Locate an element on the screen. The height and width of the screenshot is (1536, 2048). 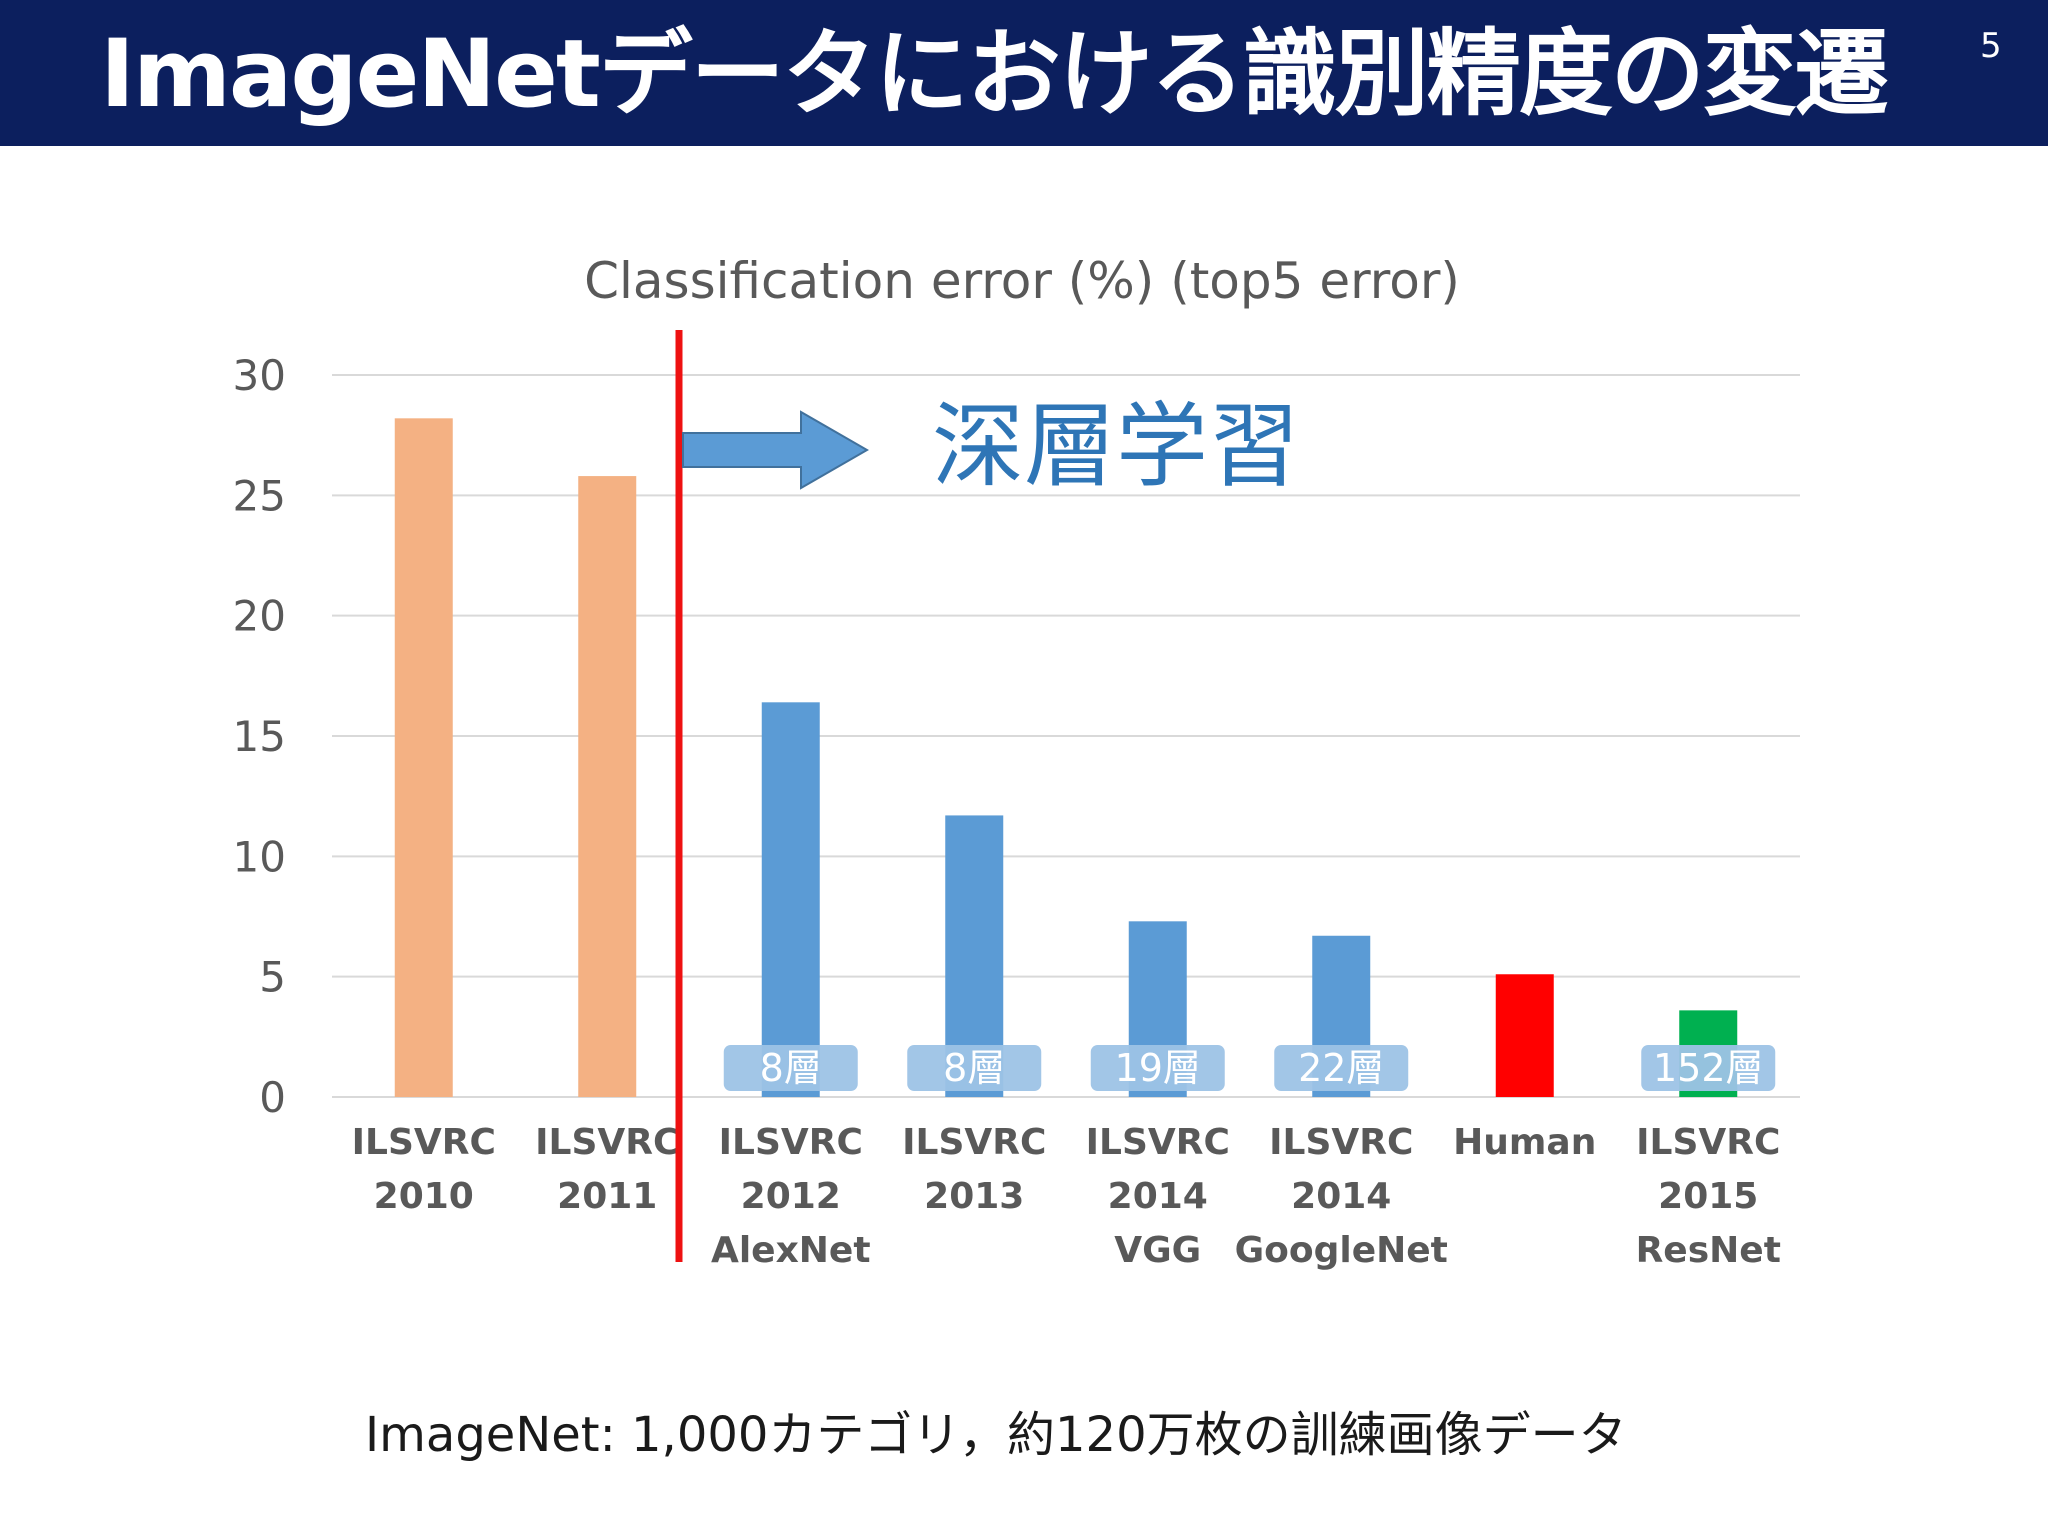
x-tick-label: Human is located at coordinates (1524, 1142).